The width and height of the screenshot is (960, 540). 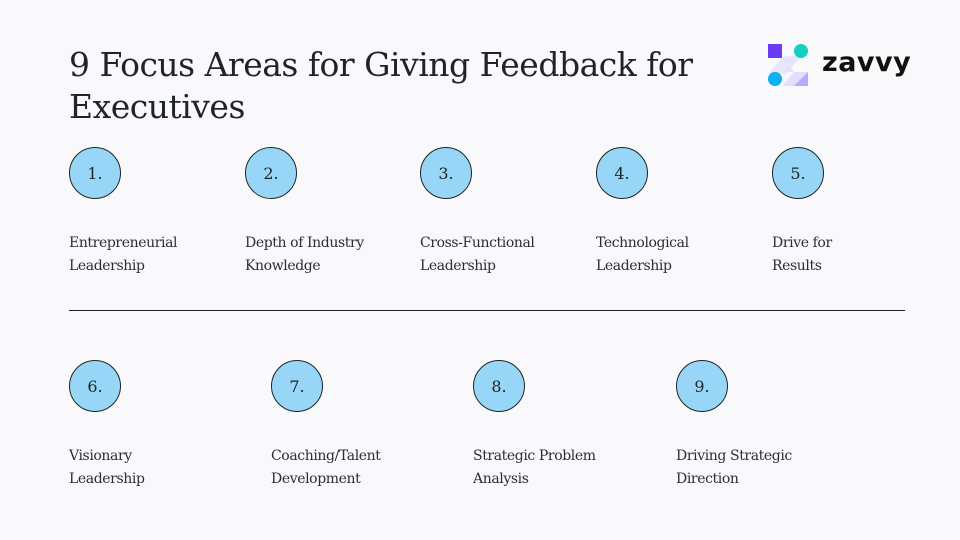 What do you see at coordinates (499, 386) in the screenshot?
I see `number-badge: 8.` at bounding box center [499, 386].